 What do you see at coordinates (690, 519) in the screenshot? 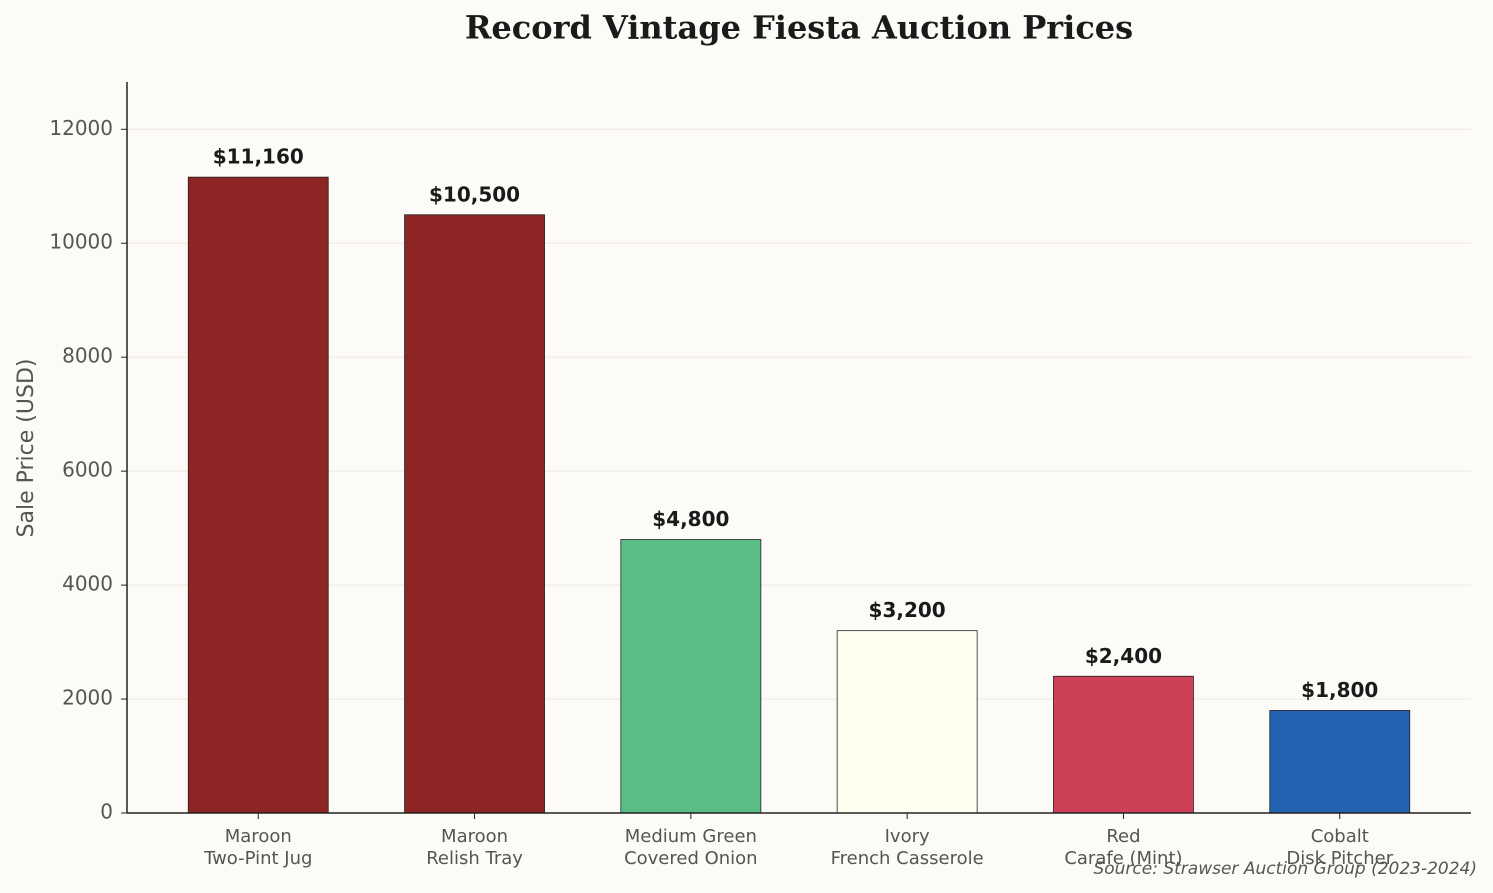
I see `value-label: $4,800` at bounding box center [690, 519].